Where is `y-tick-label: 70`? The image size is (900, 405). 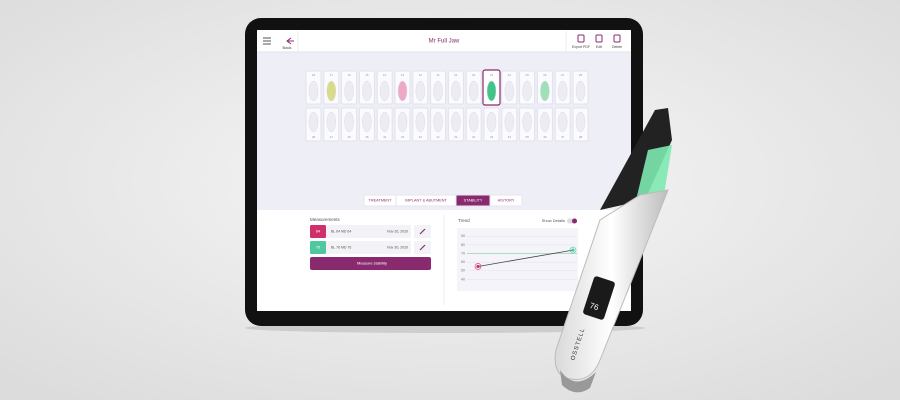
y-tick-label: 70 is located at coordinates (463, 253).